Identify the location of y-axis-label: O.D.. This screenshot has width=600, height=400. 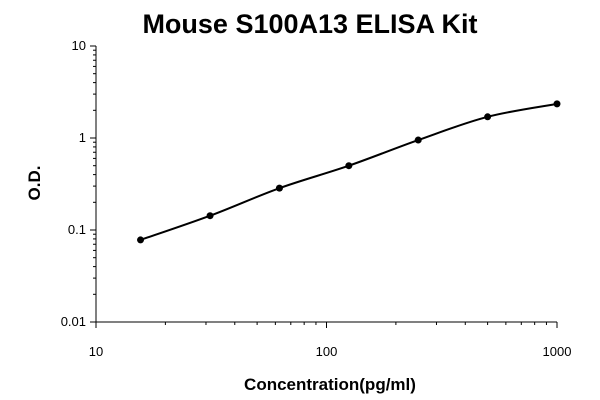
(34, 183).